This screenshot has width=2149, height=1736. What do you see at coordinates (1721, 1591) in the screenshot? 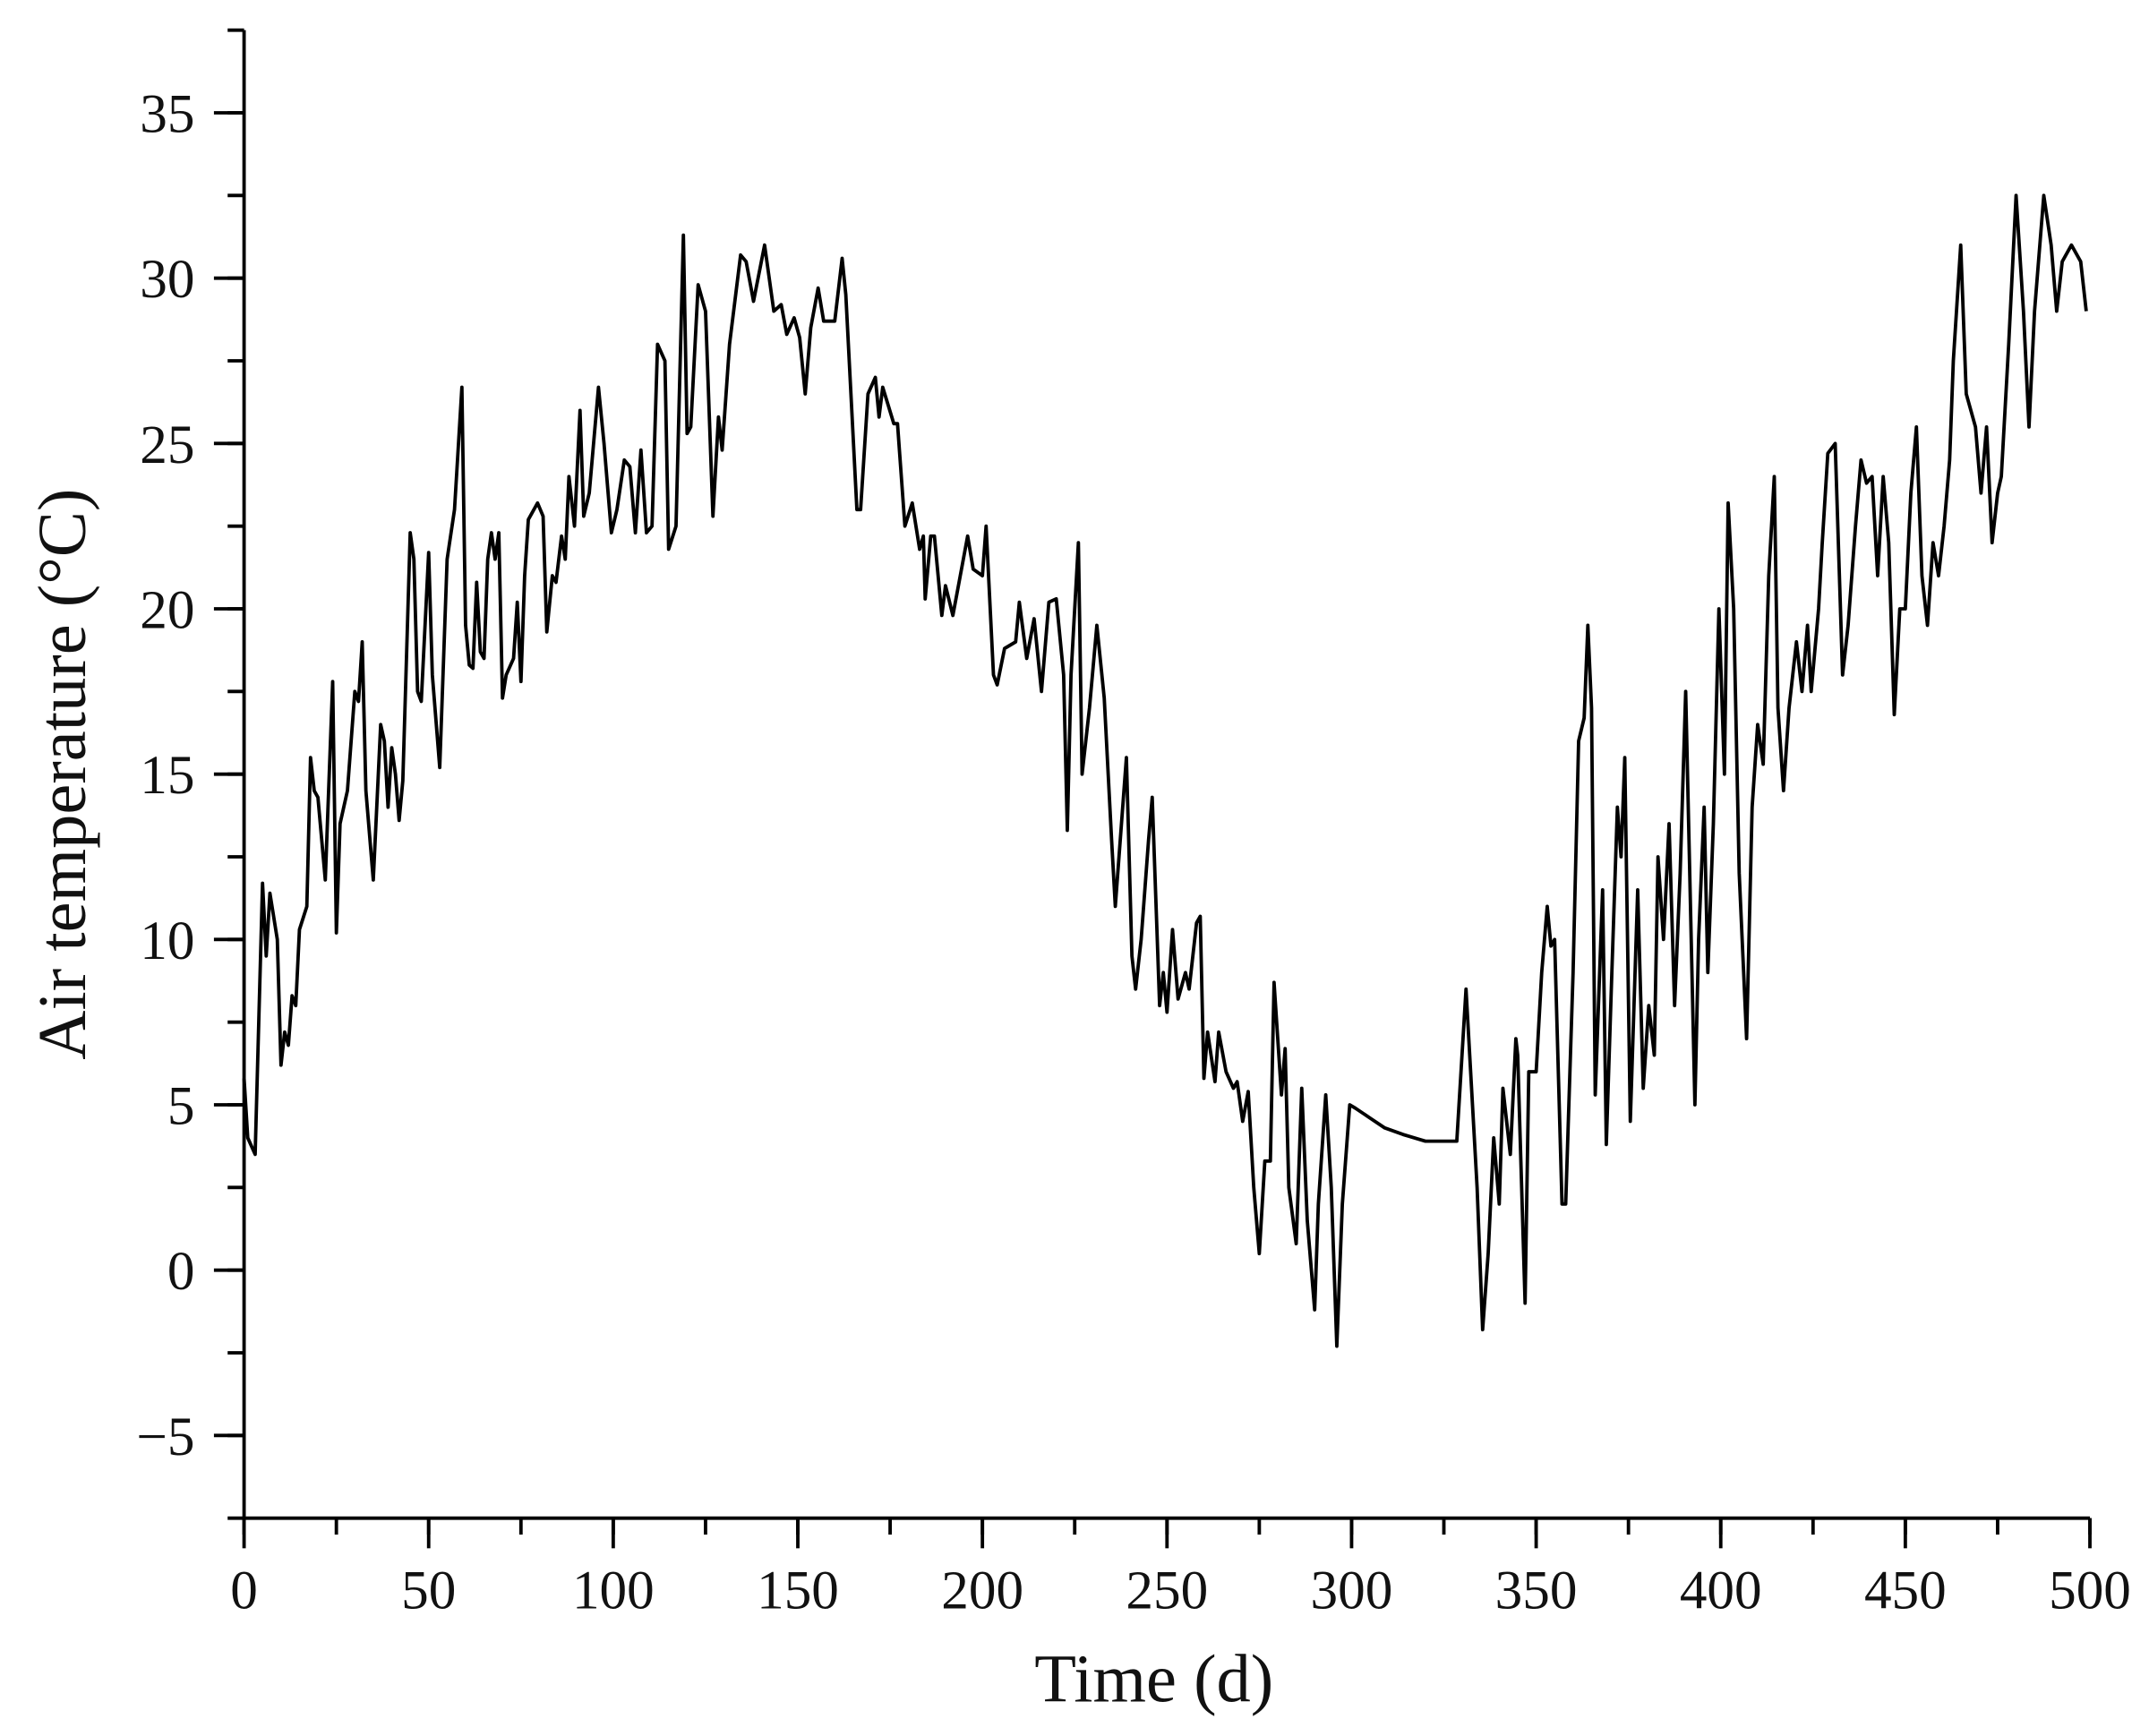
I see `x-tick-label: 400` at bounding box center [1721, 1591].